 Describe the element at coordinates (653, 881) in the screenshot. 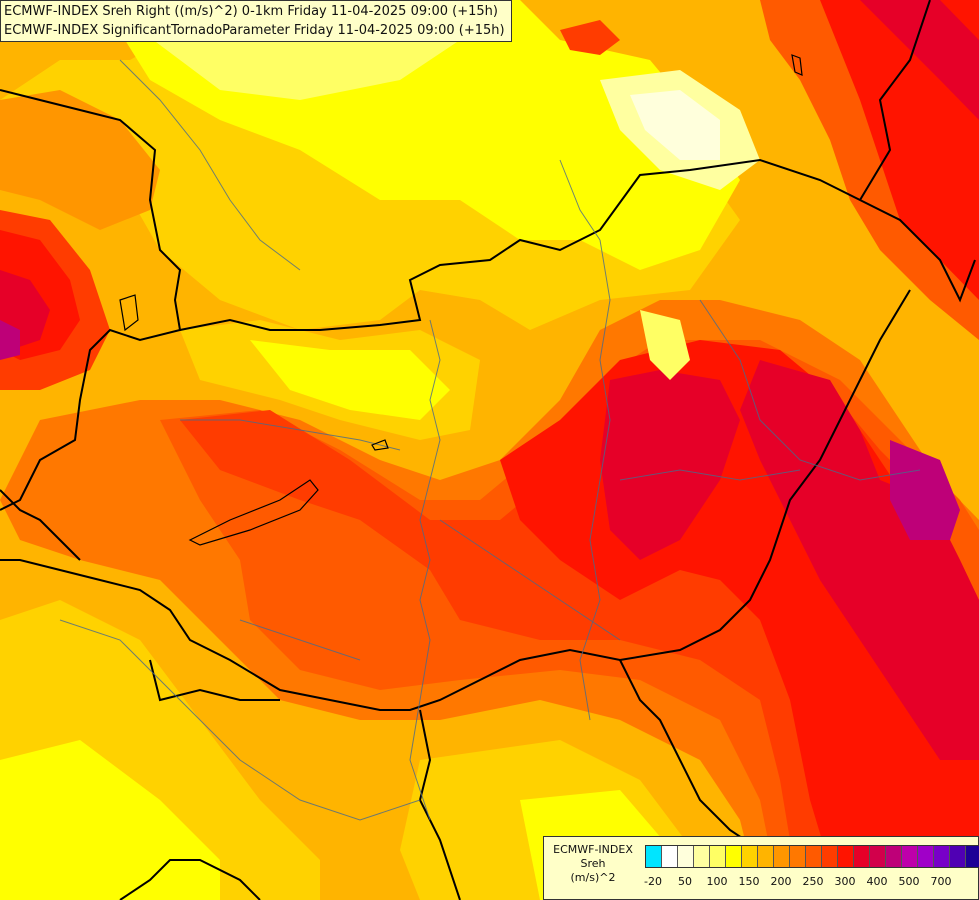

I see `legend-tick-label: -20` at that location.